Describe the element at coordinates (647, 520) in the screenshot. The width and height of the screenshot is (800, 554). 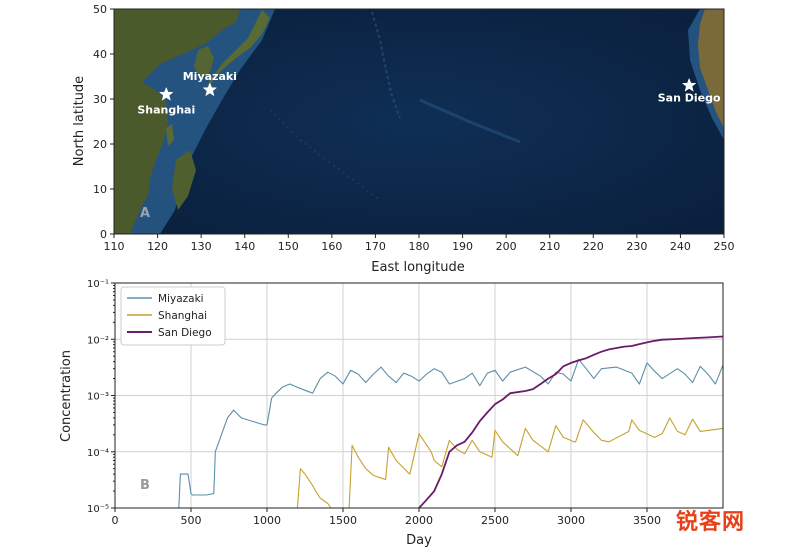
I see `xtick-label: 3500` at that location.